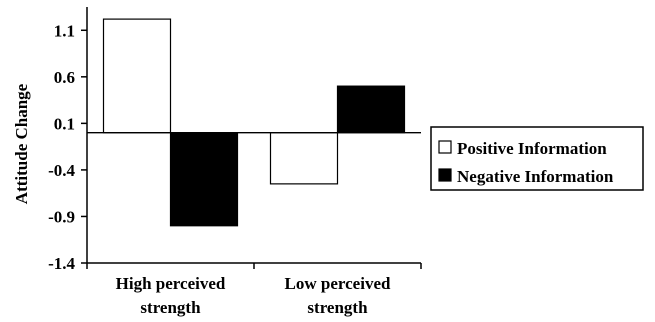 This screenshot has height=322, width=655. What do you see at coordinates (64, 30) in the screenshot?
I see `y-tick-label: 1.1` at bounding box center [64, 30].